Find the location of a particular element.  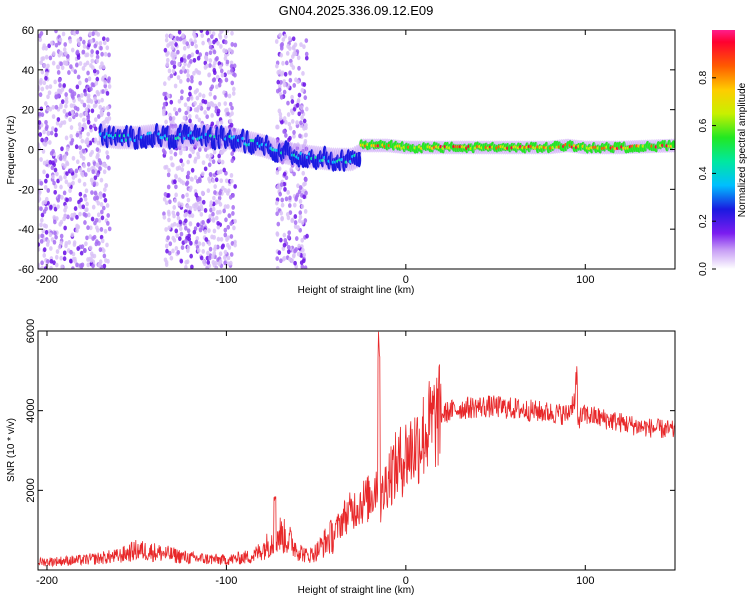

colorbar-tick-label: 0.0 is located at coordinates (703, 269).